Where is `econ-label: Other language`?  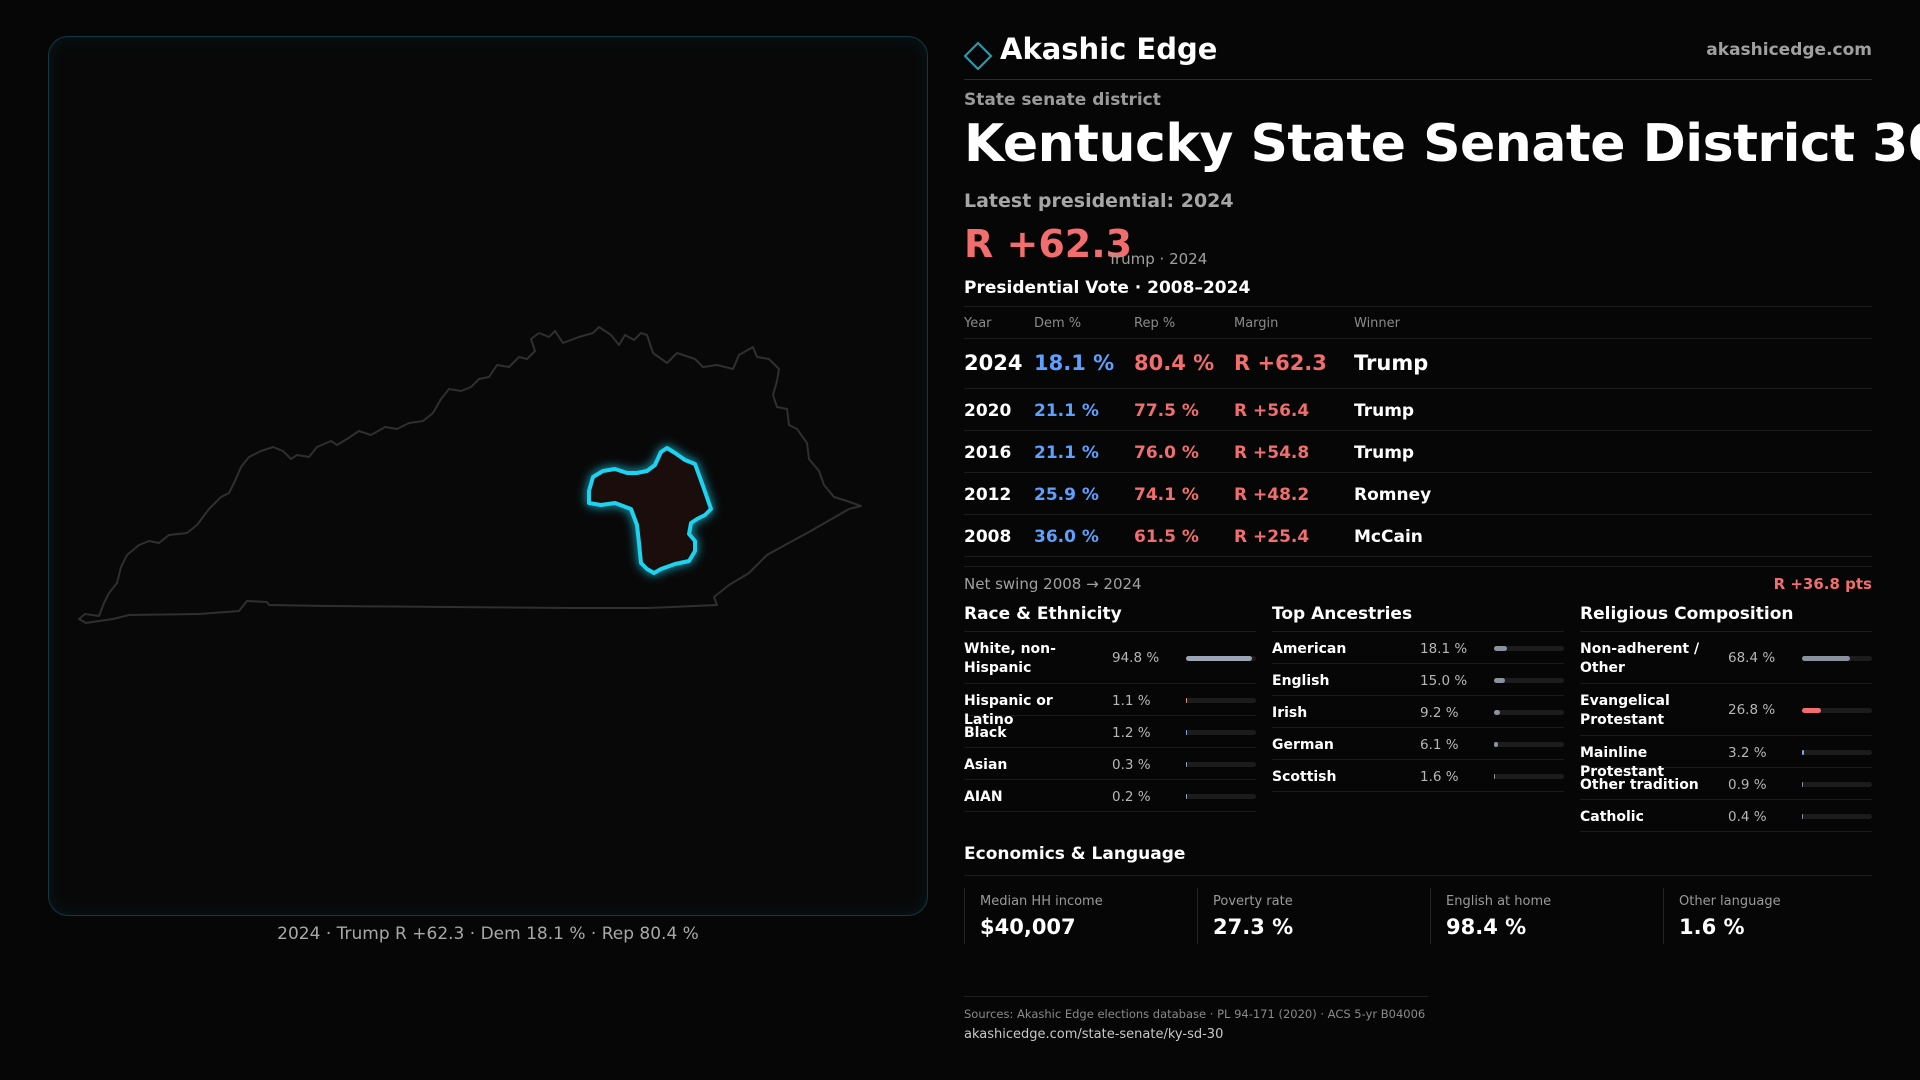 econ-label: Other language is located at coordinates (1730, 901).